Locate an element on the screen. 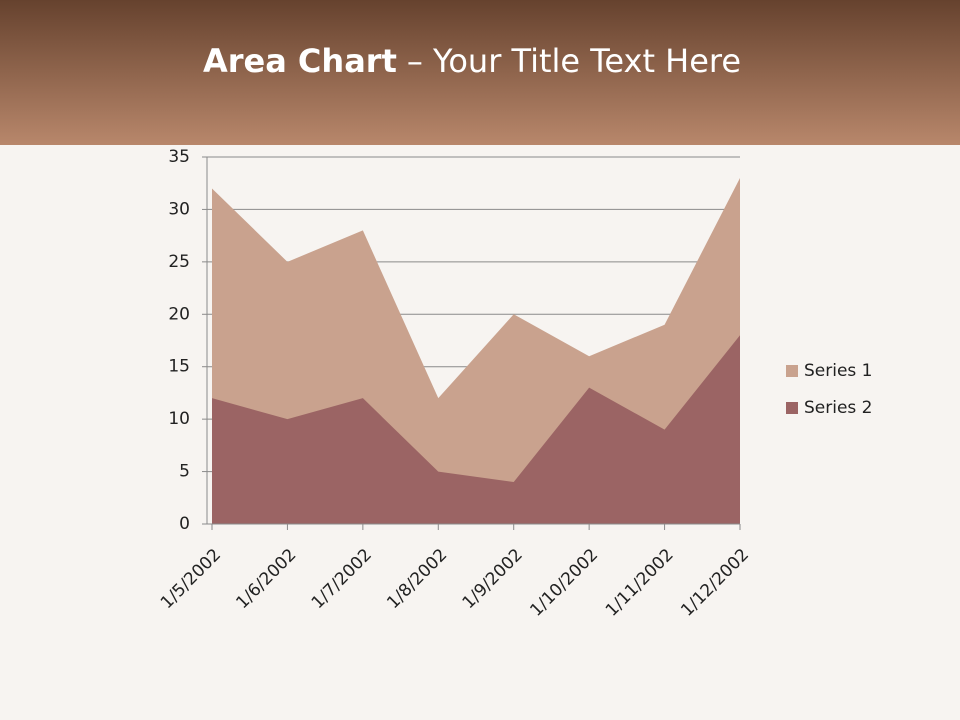 Image resolution: width=960 pixels, height=720 pixels. y-tick-label: 15 is located at coordinates (179, 367).